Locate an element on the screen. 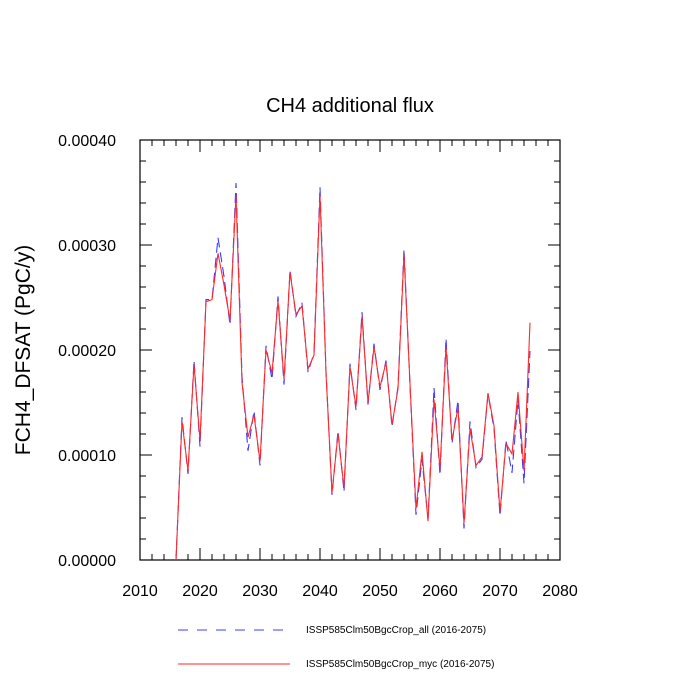  x-tick-label: 2040 is located at coordinates (320, 591).